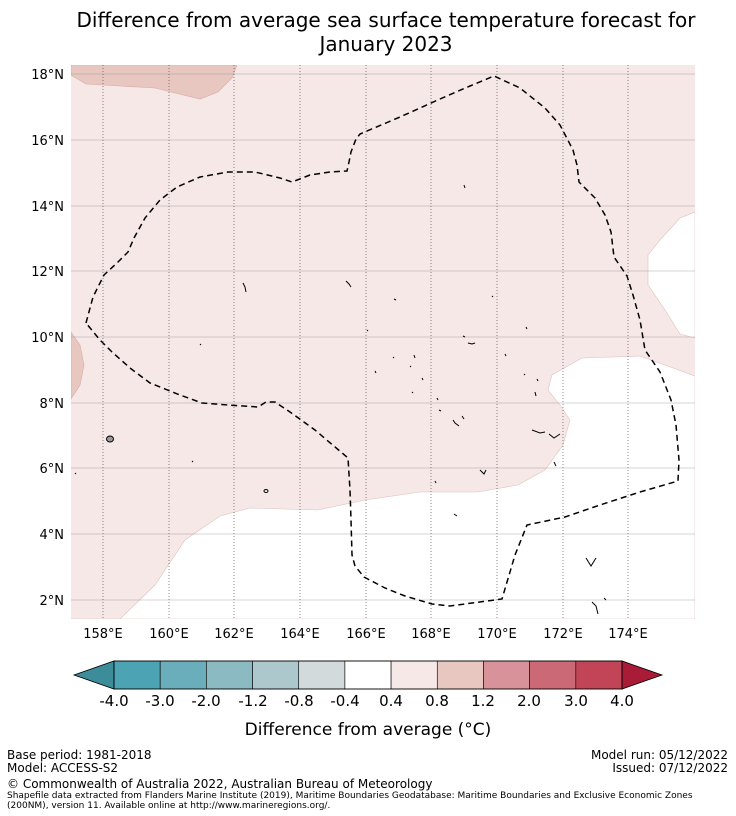 This screenshot has height=816, width=736. Describe the element at coordinates (622, 701) in the screenshot. I see `colorbar-tick-11: 4.0` at that location.